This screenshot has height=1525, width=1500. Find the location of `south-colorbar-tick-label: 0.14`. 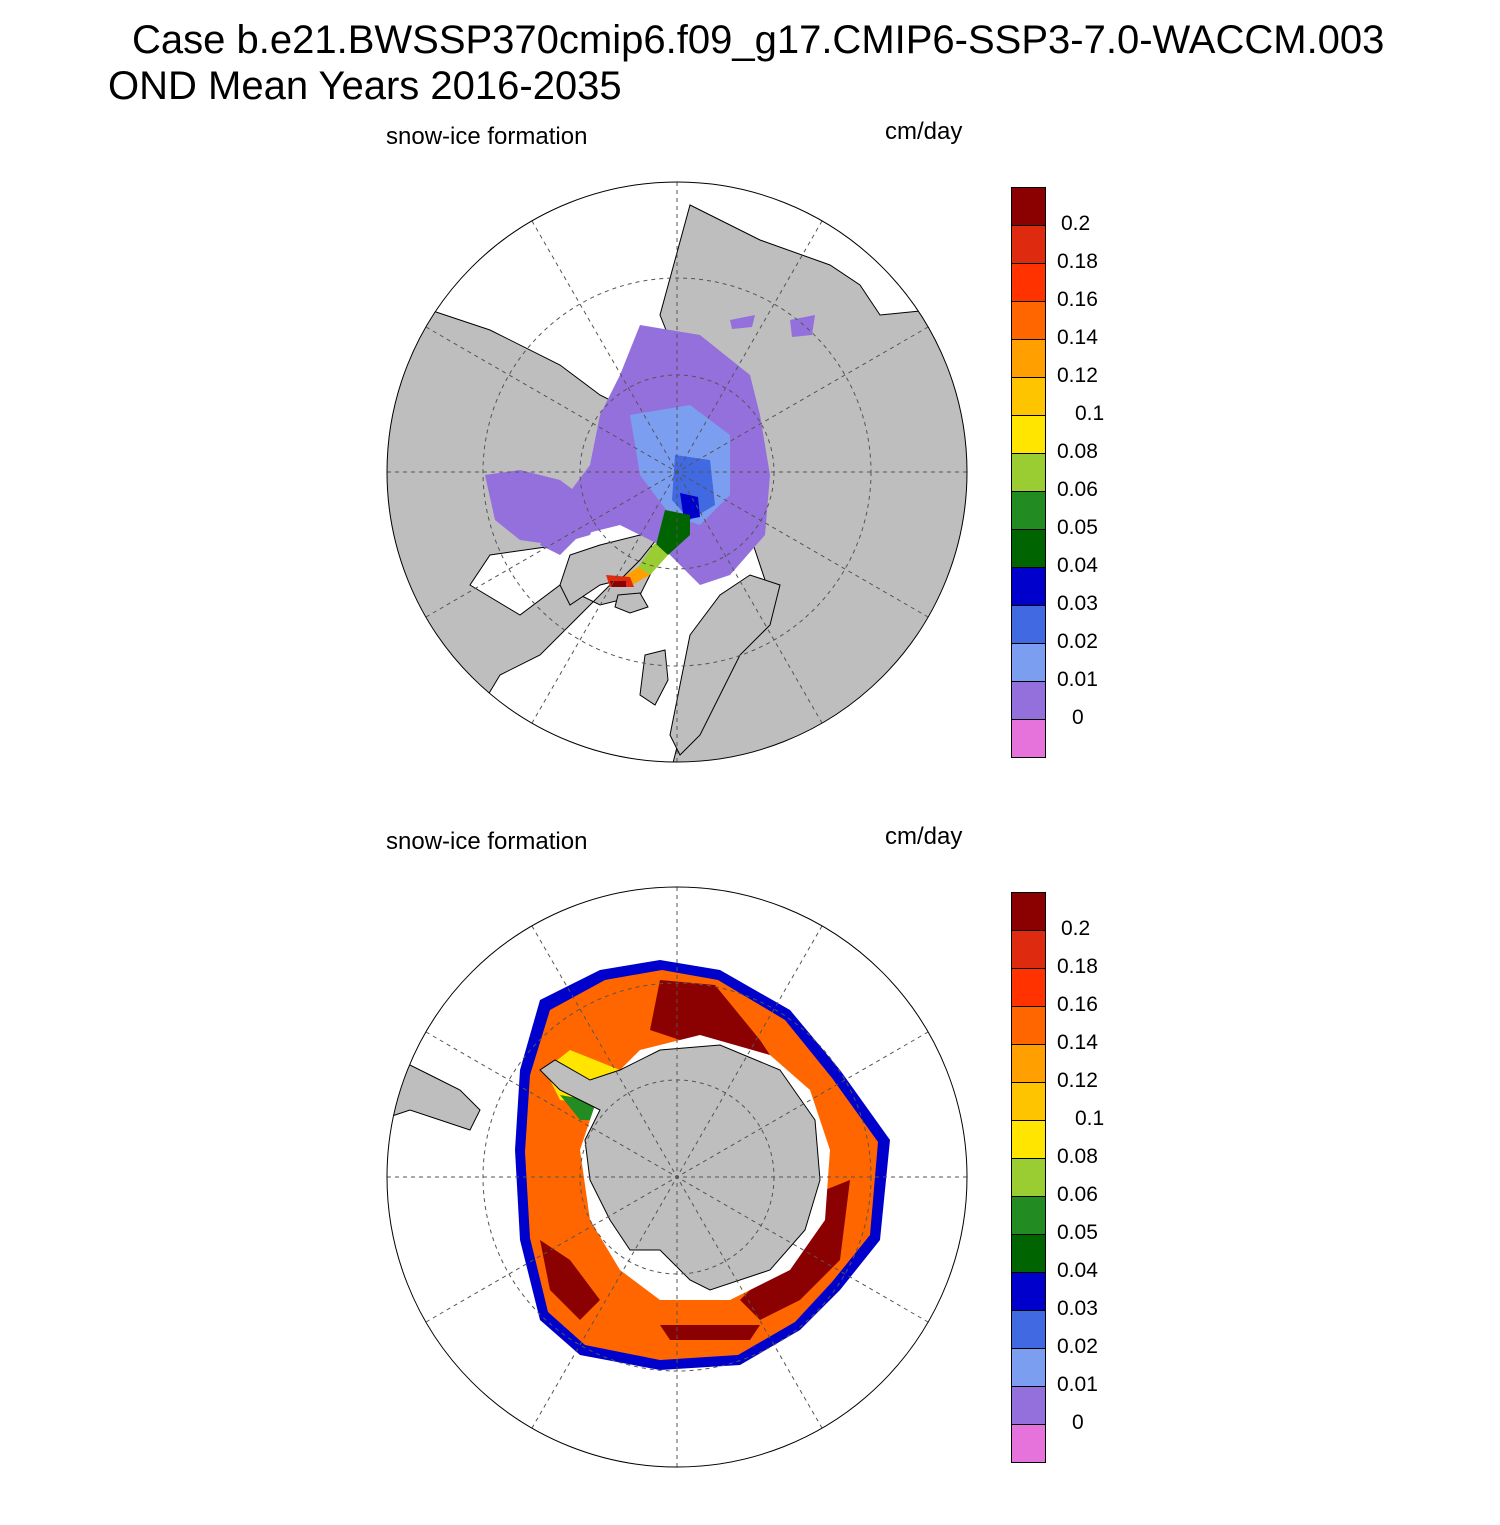

south-colorbar-tick-label: 0.14 is located at coordinates (1077, 1042).